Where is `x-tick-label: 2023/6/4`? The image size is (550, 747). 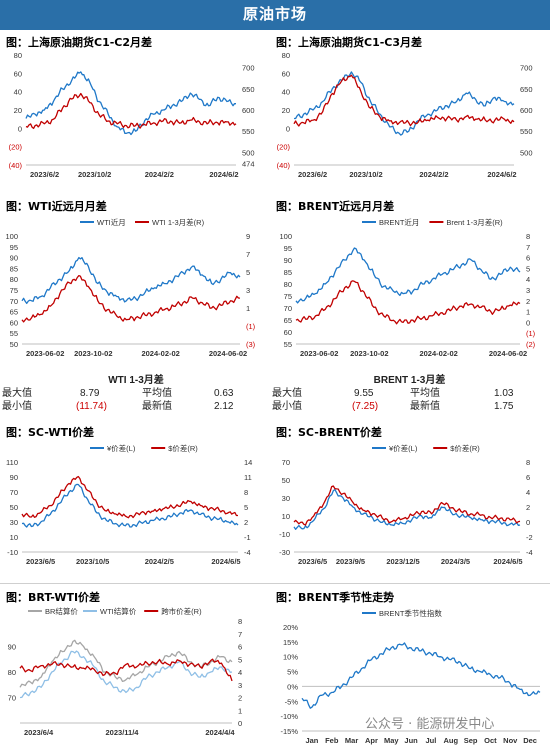
x-tick-label: 2023/6/4 is located at coordinates (39, 732).